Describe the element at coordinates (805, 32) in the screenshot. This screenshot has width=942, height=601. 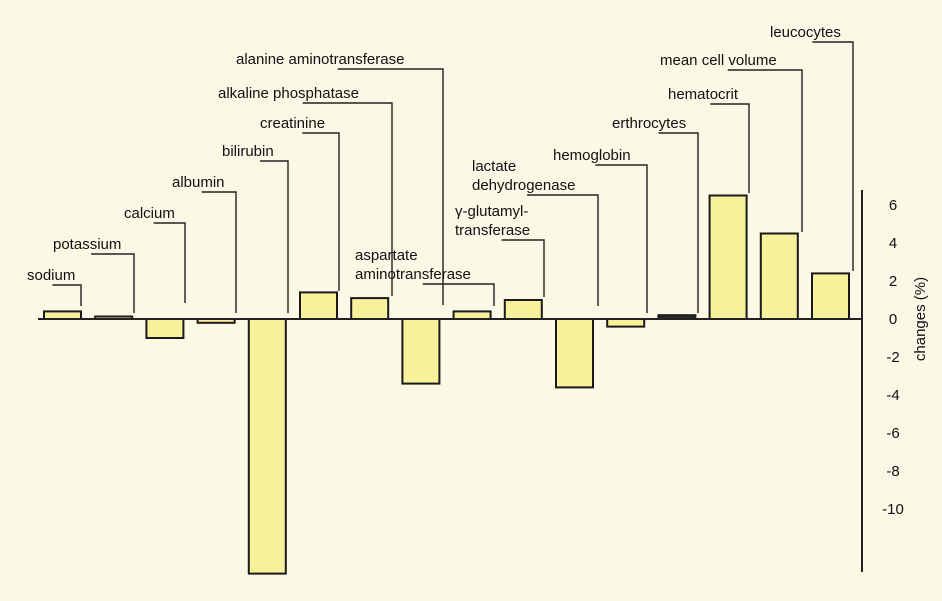
I see `label-leucocytes: leucocytes` at that location.